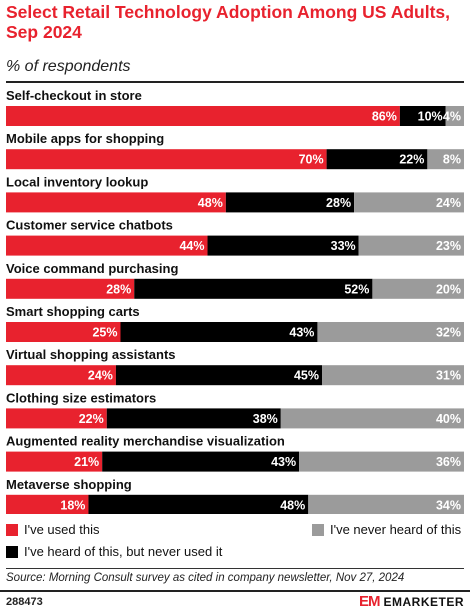 The width and height of the screenshot is (470, 613). What do you see at coordinates (92, 268) in the screenshot?
I see `category-label: Voice command purchasing` at bounding box center [92, 268].